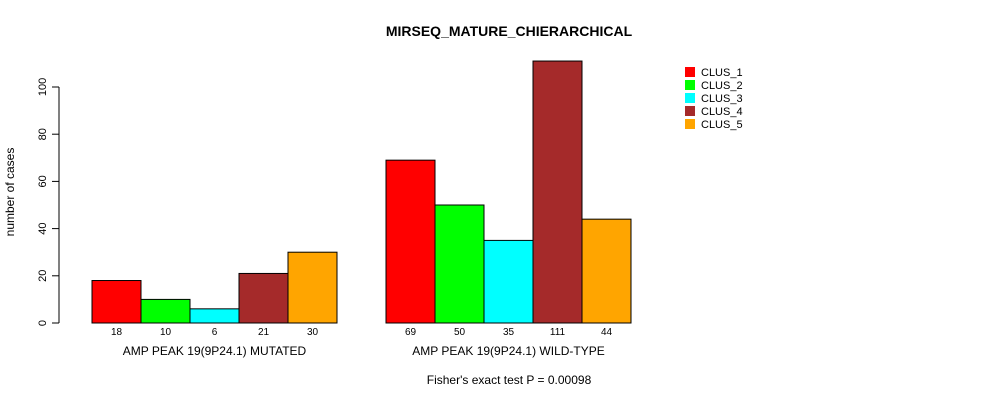 The height and width of the screenshot is (405, 990). I want to click on legend-label: CLUS_3, so click(722, 99).